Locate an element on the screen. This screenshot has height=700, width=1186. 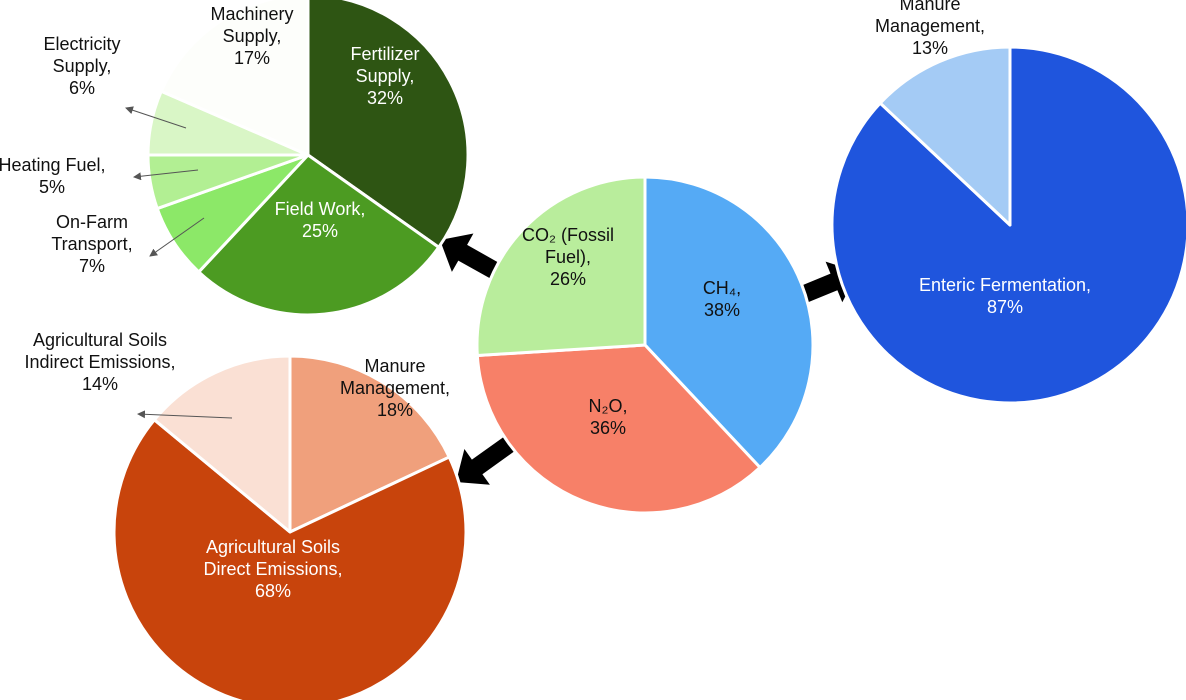
slice-label-line: Fertilizer is located at coordinates (384, 54).